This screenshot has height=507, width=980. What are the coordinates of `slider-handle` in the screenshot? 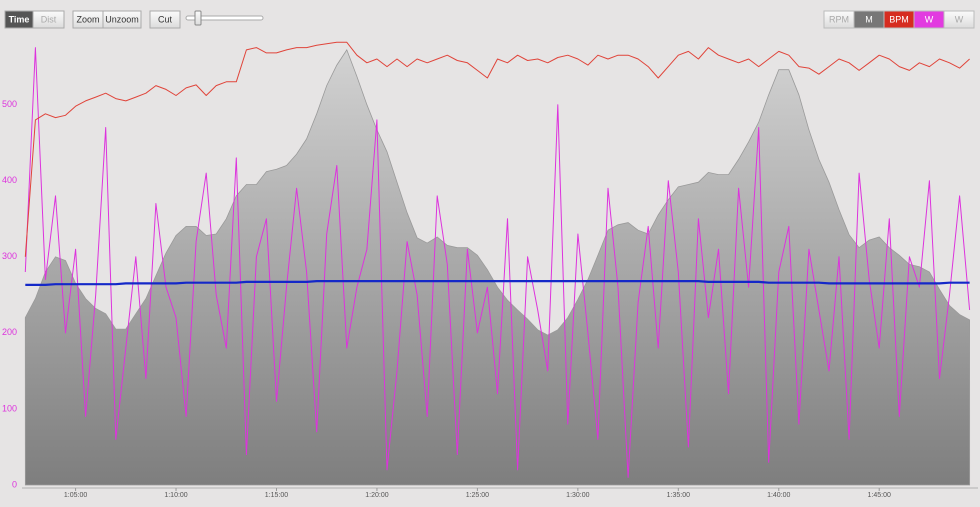 It's located at (198, 18).